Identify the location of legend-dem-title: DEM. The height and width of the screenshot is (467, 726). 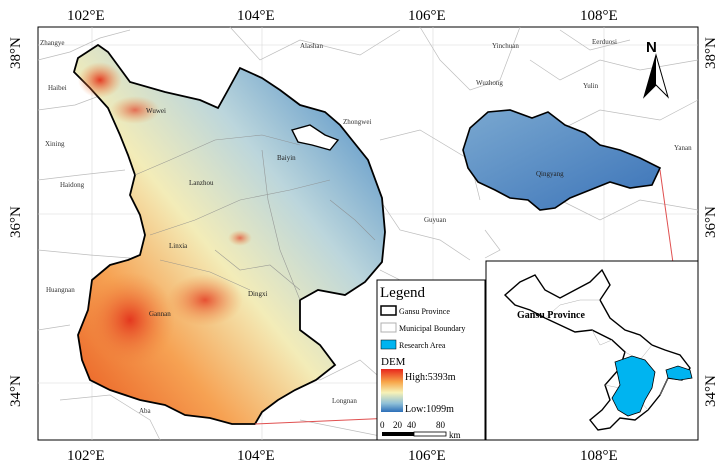
(393, 362).